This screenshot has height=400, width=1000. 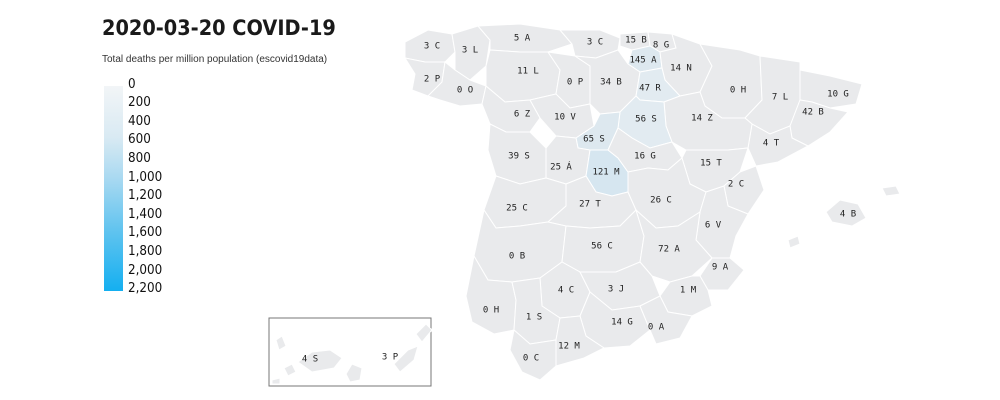 What do you see at coordinates (636, 41) in the screenshot?
I see `province-label: 15 B` at bounding box center [636, 41].